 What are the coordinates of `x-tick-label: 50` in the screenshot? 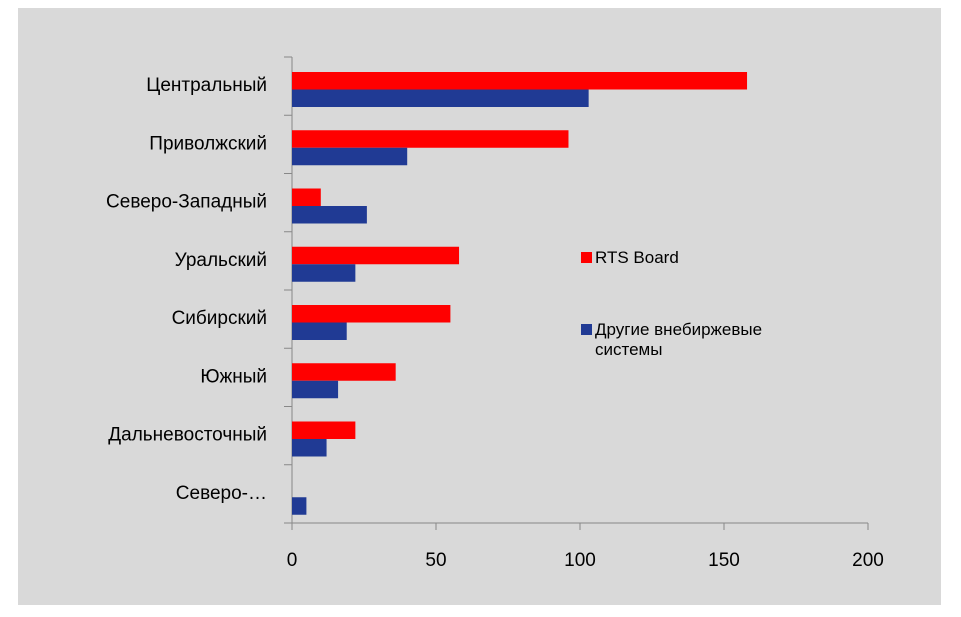 It's located at (435, 560).